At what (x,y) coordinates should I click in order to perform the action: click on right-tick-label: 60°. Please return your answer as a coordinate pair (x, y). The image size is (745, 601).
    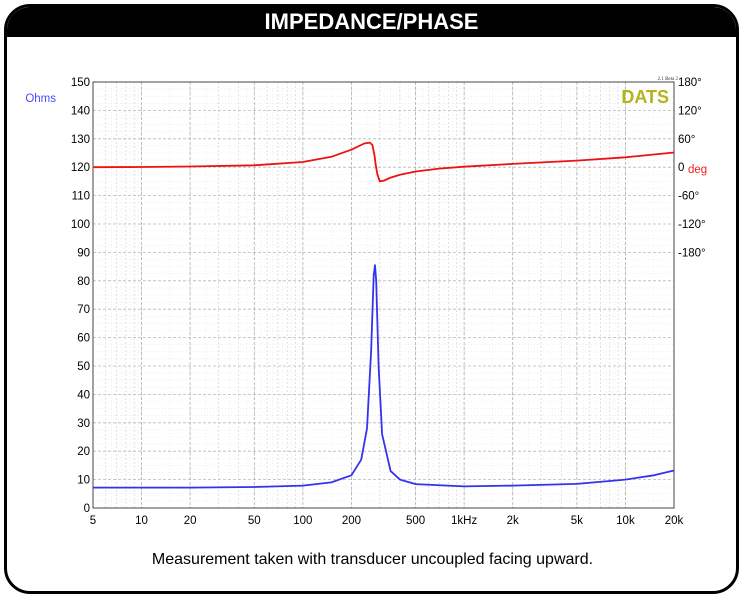
    Looking at the image, I should click on (686, 140).